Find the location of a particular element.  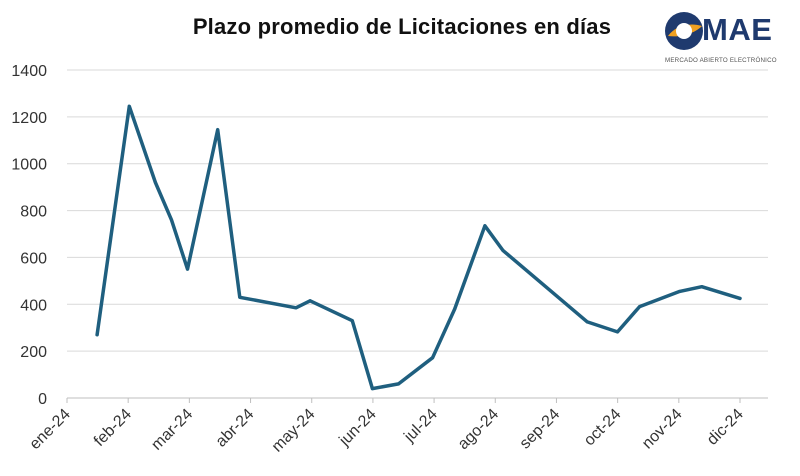

x-tick-label: sep-24 is located at coordinates (540, 429).